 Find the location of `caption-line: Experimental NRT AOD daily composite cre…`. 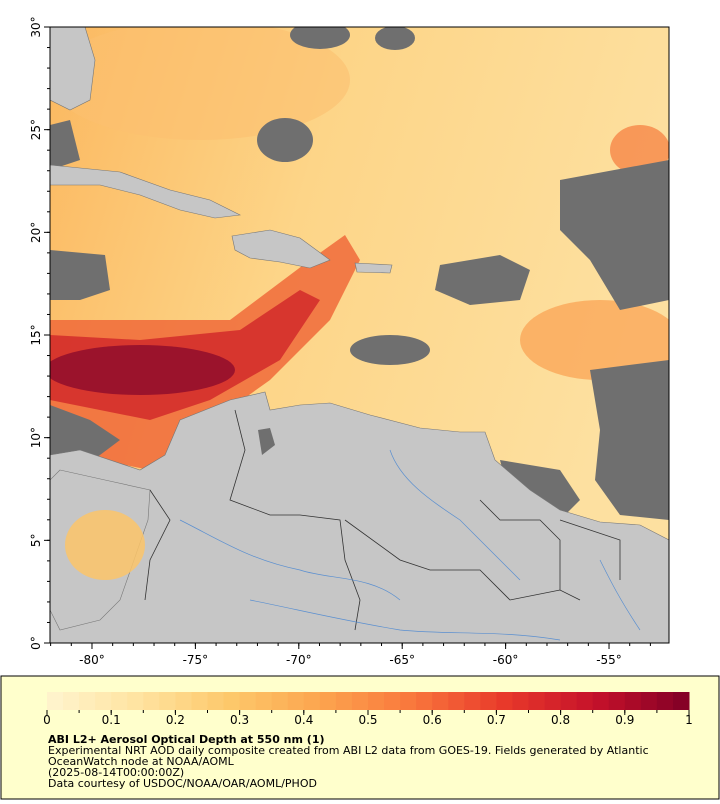

caption-line: Experimental NRT AOD daily composite cre… is located at coordinates (348, 750).